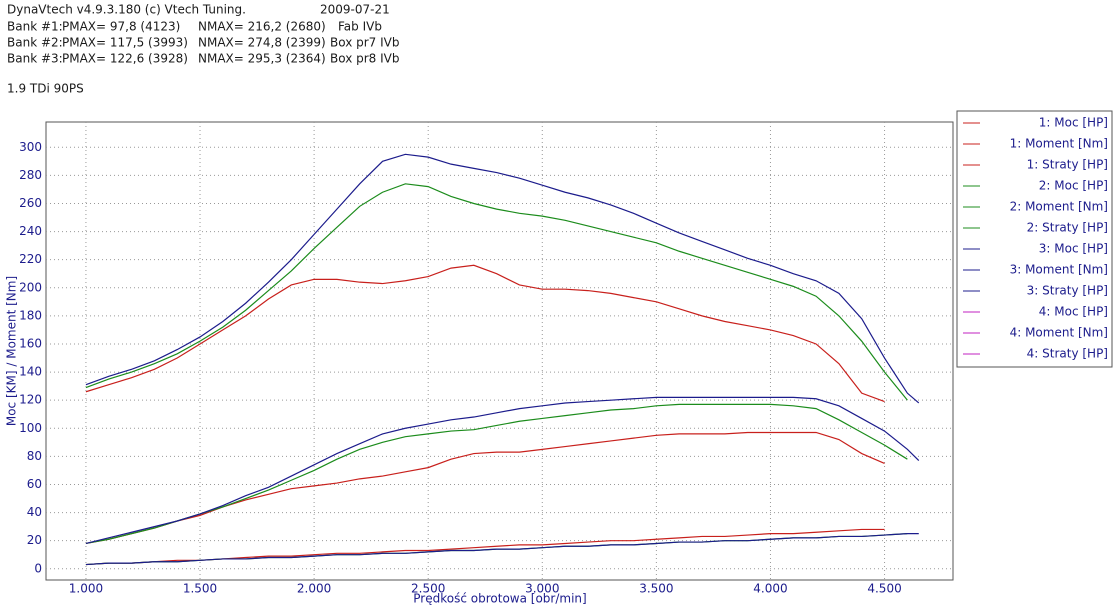  What do you see at coordinates (86, 589) in the screenshot?
I see `x-tick-label: 1.000` at bounding box center [86, 589].